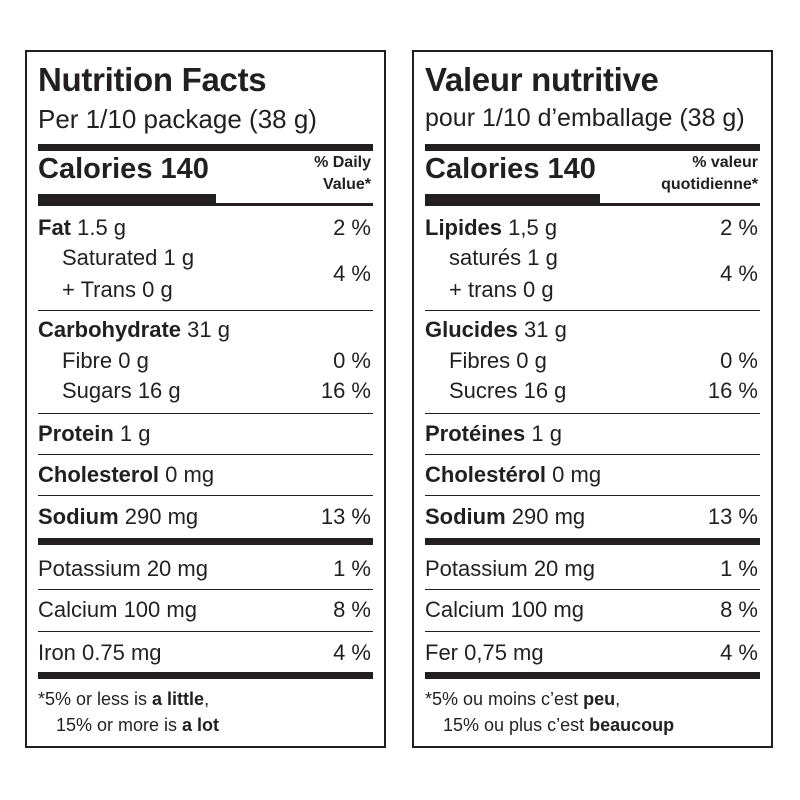  What do you see at coordinates (342, 162) in the screenshot?
I see `daily-value-header-line1: % Daily` at bounding box center [342, 162].